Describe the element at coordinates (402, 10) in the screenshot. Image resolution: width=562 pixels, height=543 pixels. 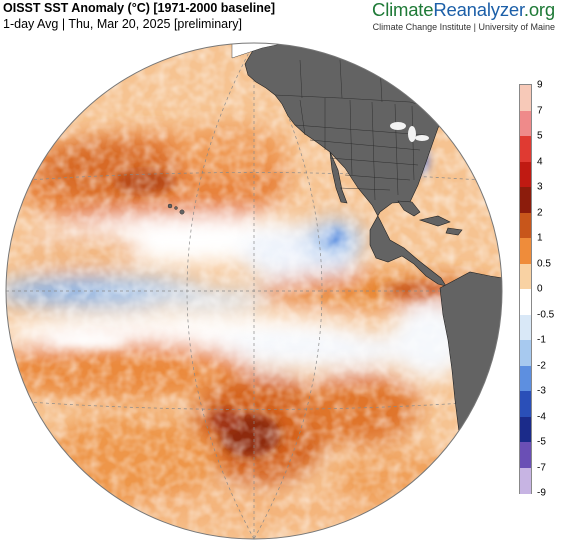
I see `brand-part-climate: Climate` at that location.